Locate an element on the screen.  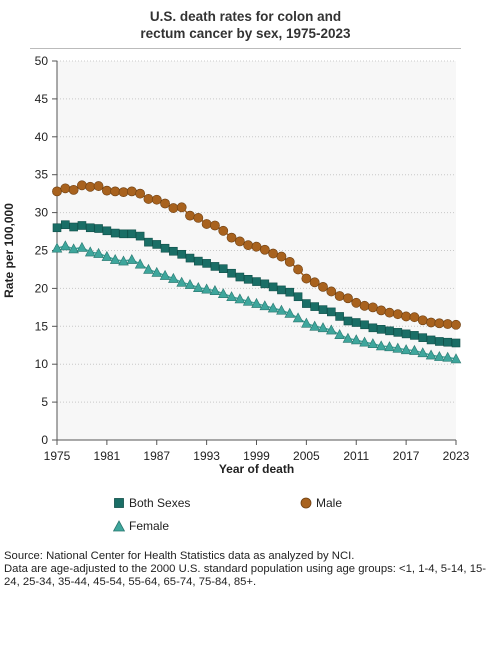
x-tick-label: 1981 is located at coordinates (107, 456).